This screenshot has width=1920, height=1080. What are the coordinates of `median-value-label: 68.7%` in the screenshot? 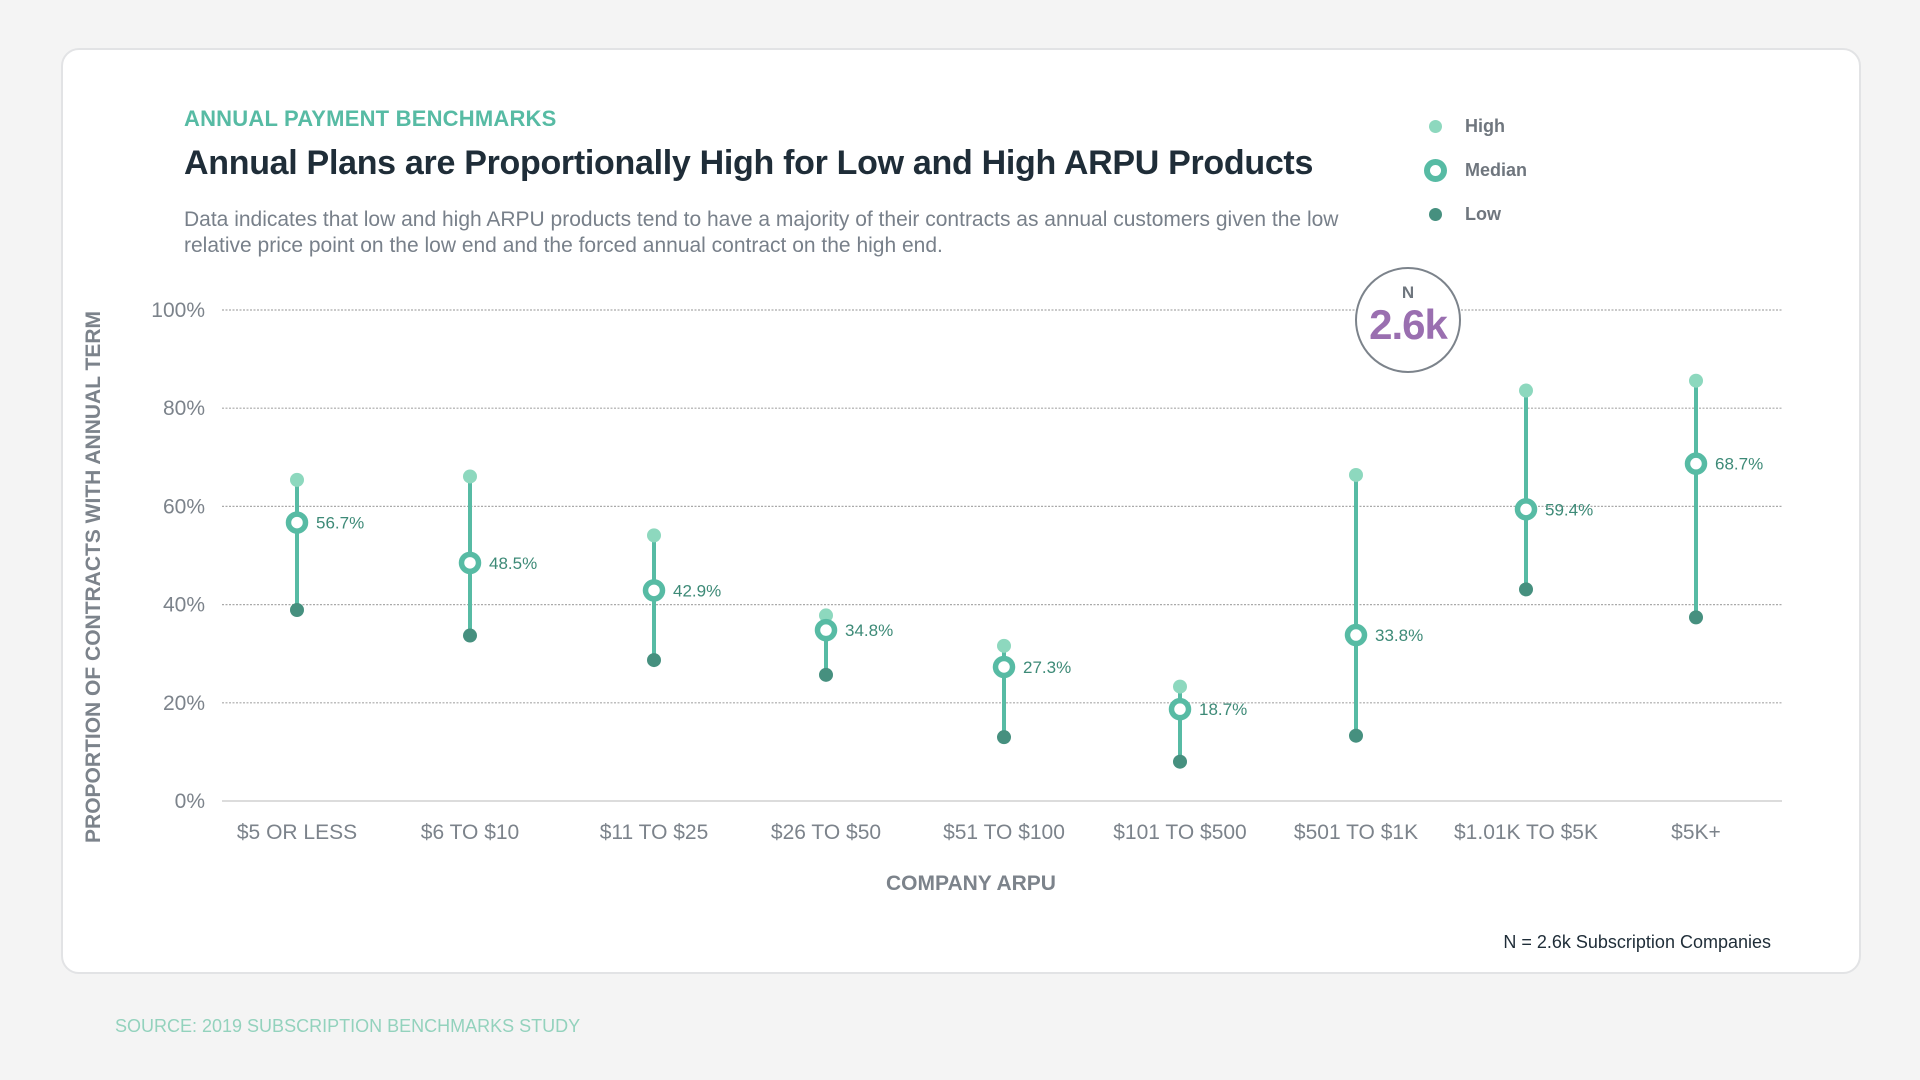 It's located at (1739, 464).